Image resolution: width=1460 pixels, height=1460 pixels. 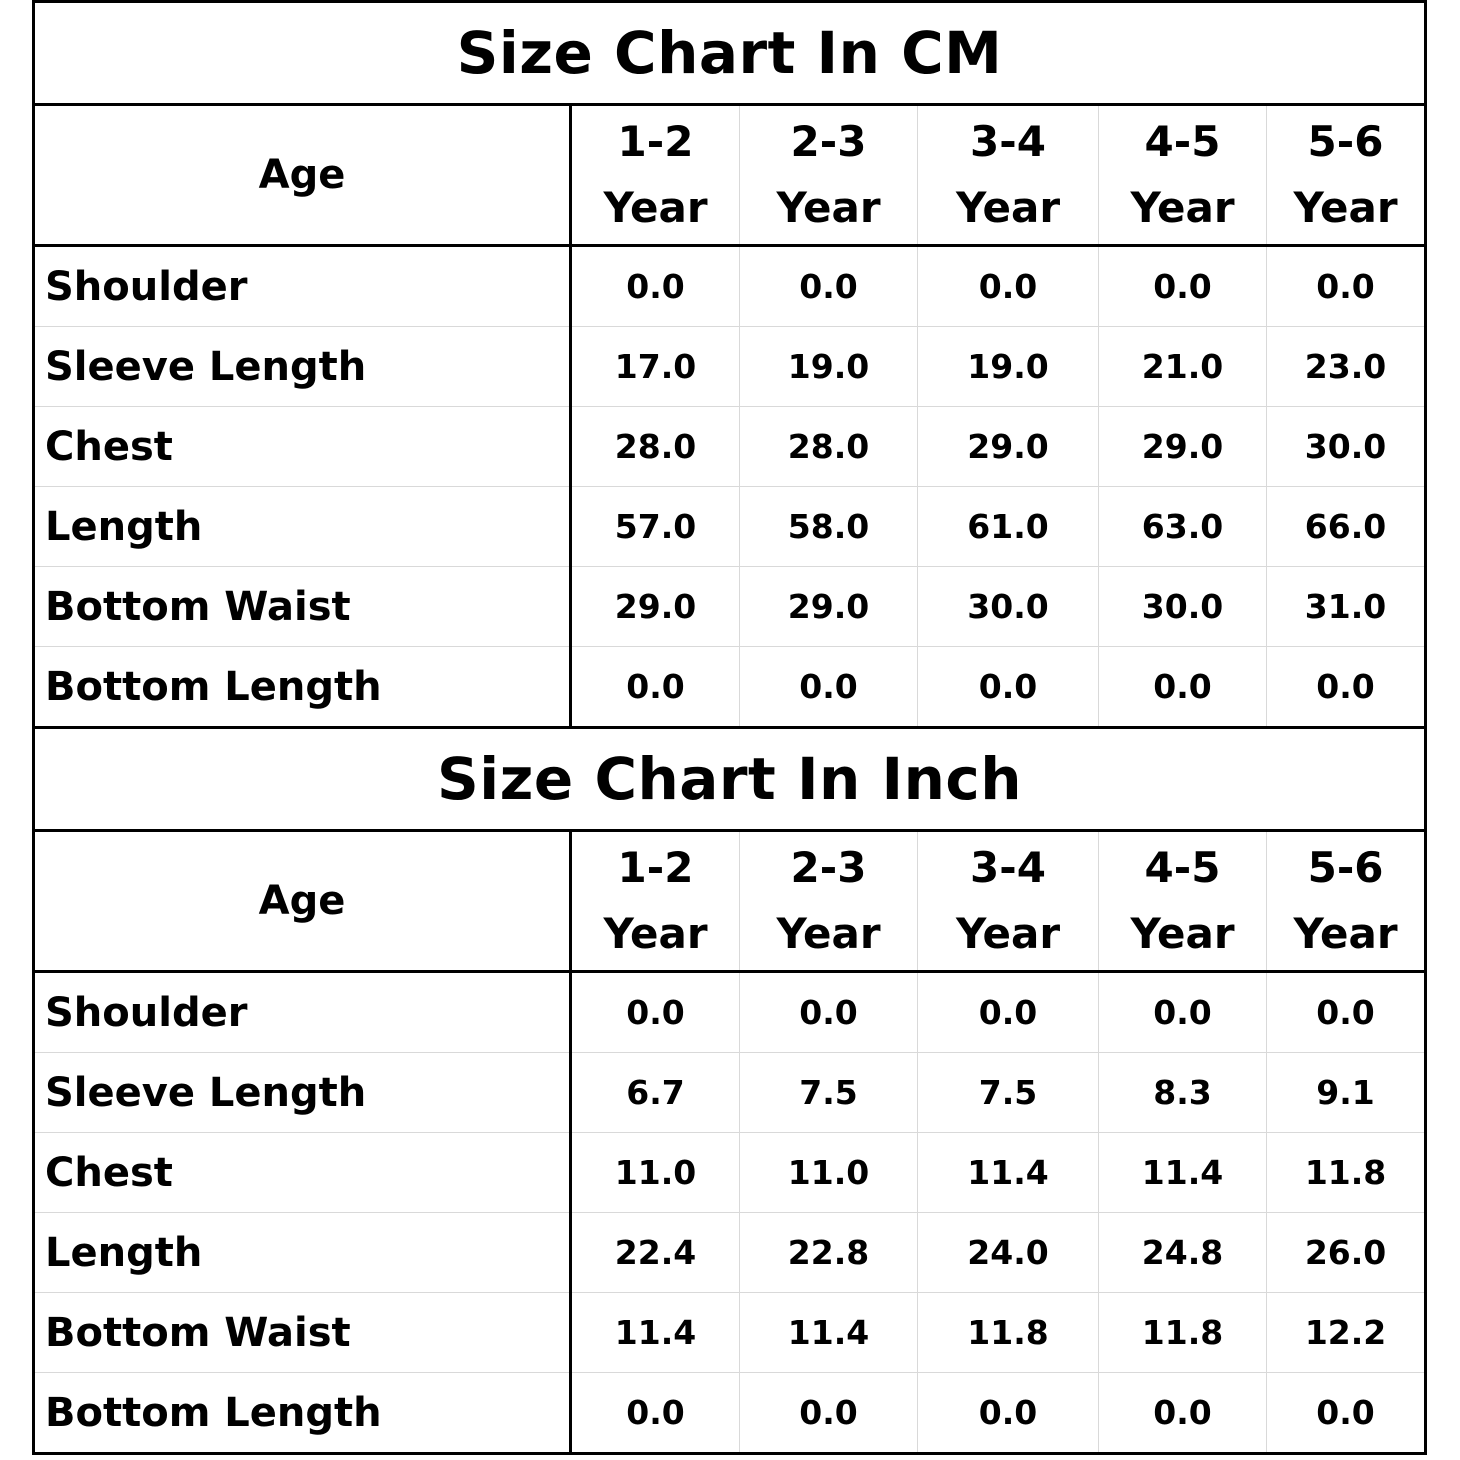 What do you see at coordinates (1182, 1252) in the screenshot?
I see `cell-value: 24.8` at bounding box center [1182, 1252].